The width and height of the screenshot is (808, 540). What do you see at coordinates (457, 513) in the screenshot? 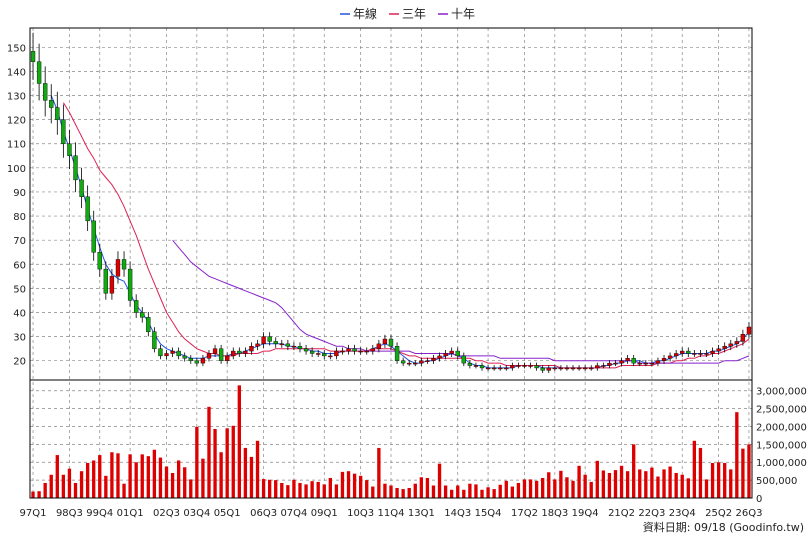
I see `x-tick-label: 14Q3` at bounding box center [457, 513].